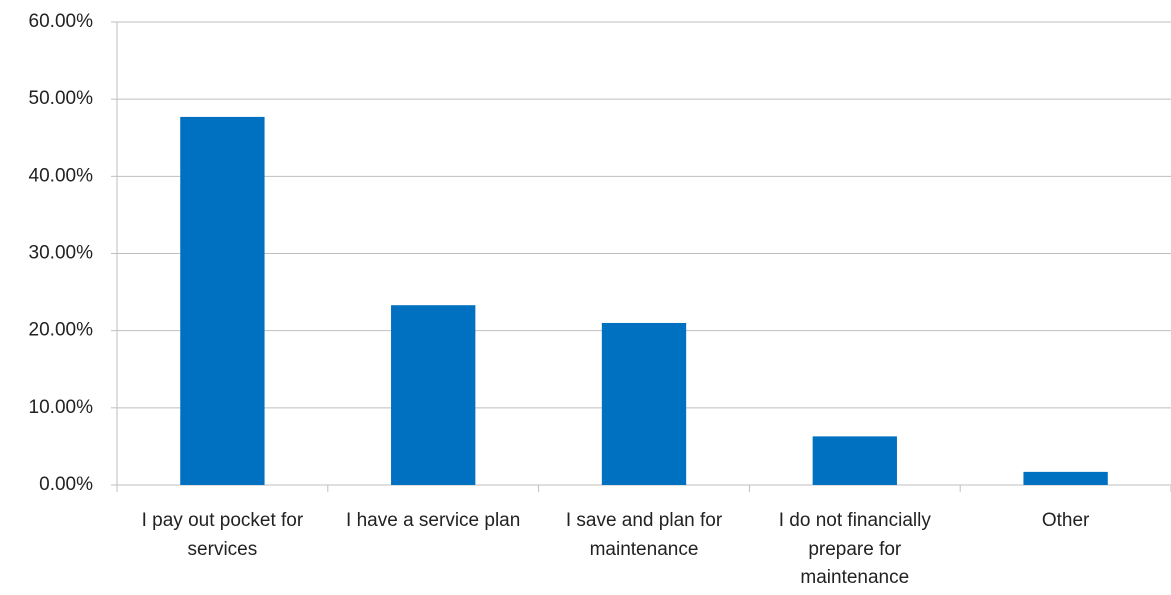 This screenshot has height=595, width=1171. What do you see at coordinates (61, 175) in the screenshot?
I see `y-tick-label: 40.00%` at bounding box center [61, 175].